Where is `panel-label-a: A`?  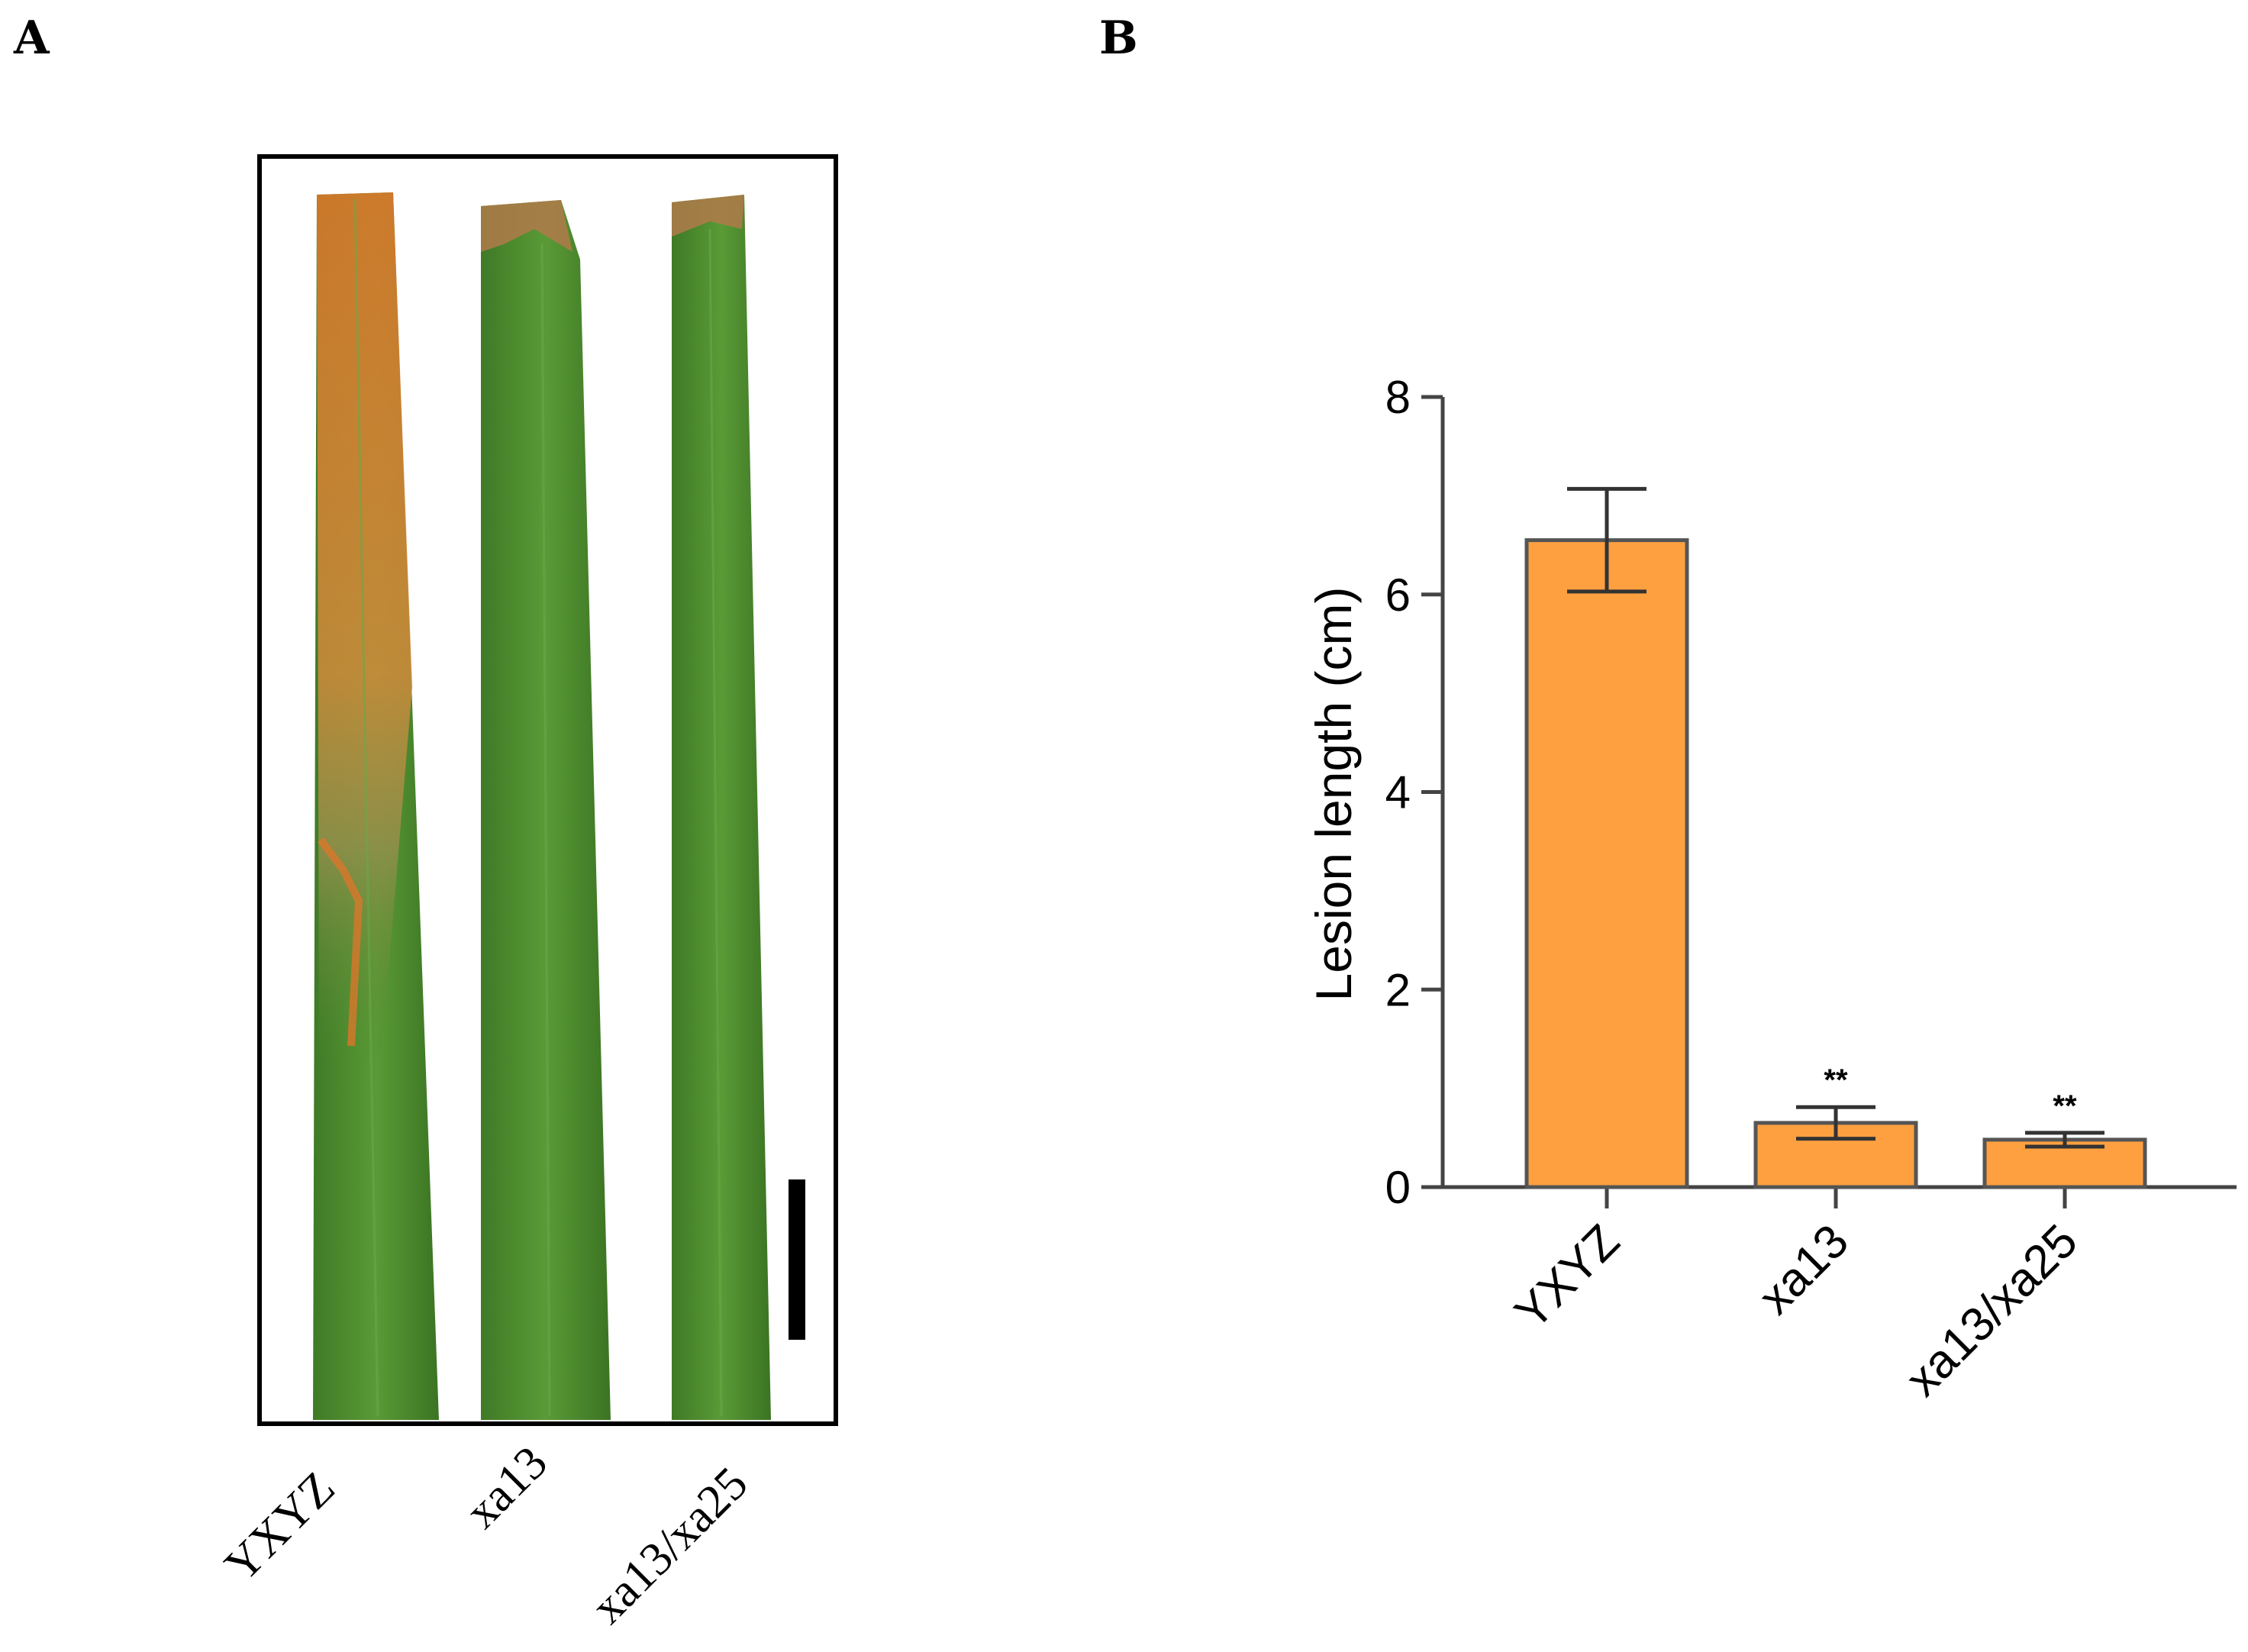 panel-label-a: A is located at coordinates (32, 38).